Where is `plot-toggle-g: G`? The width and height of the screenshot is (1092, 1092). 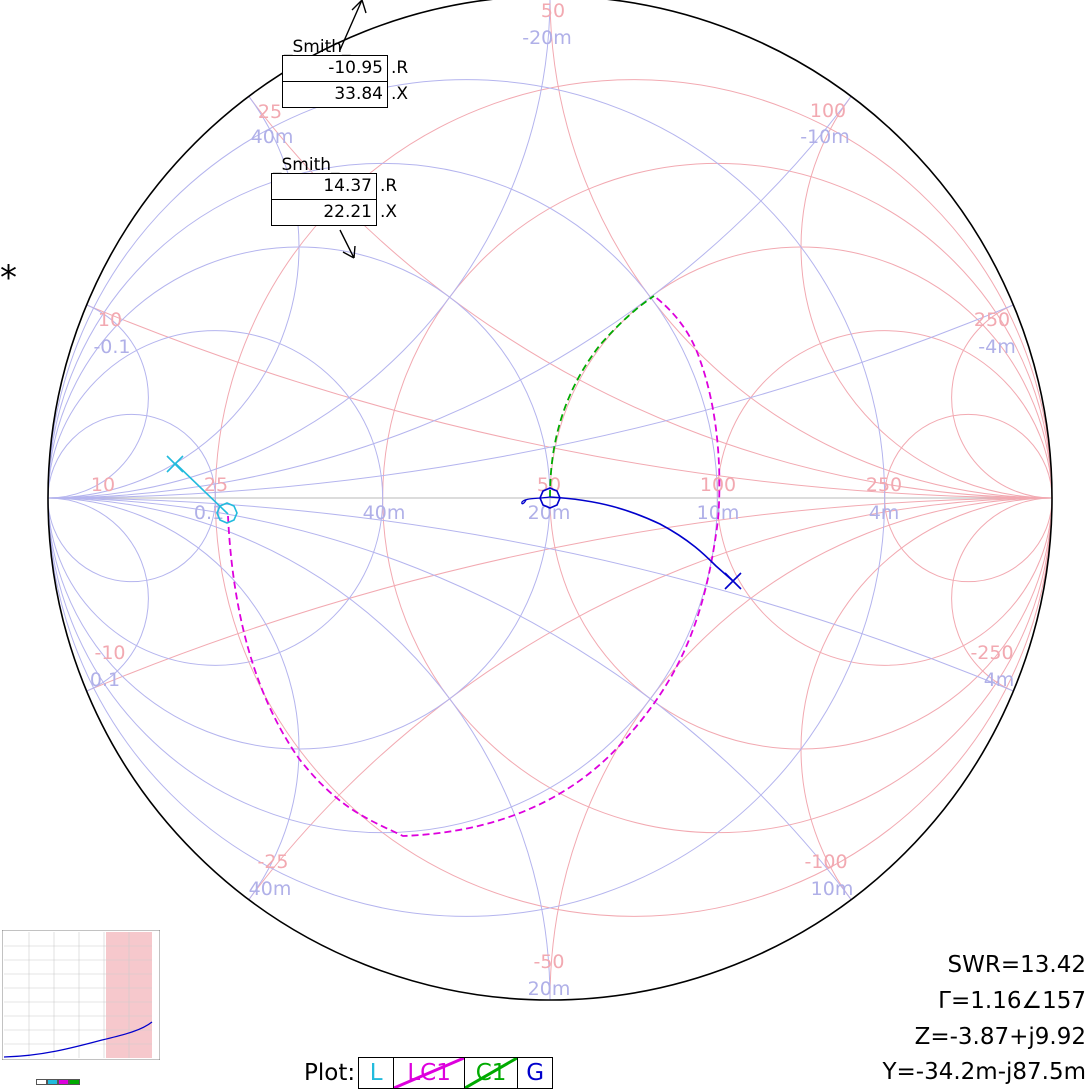
plot-toggle-g: G is located at coordinates (535, 1073).